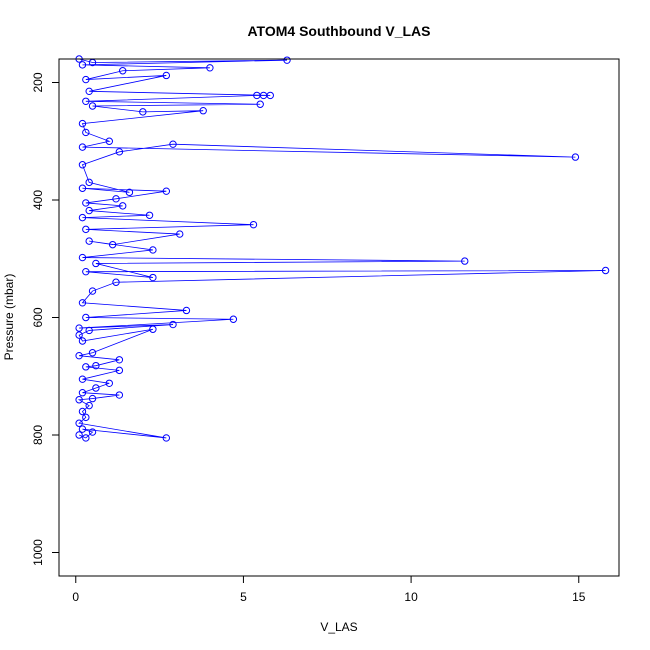 This screenshot has width=650, height=650. What do you see at coordinates (38, 317) in the screenshot?
I see `y-tick-label: 600` at bounding box center [38, 317].